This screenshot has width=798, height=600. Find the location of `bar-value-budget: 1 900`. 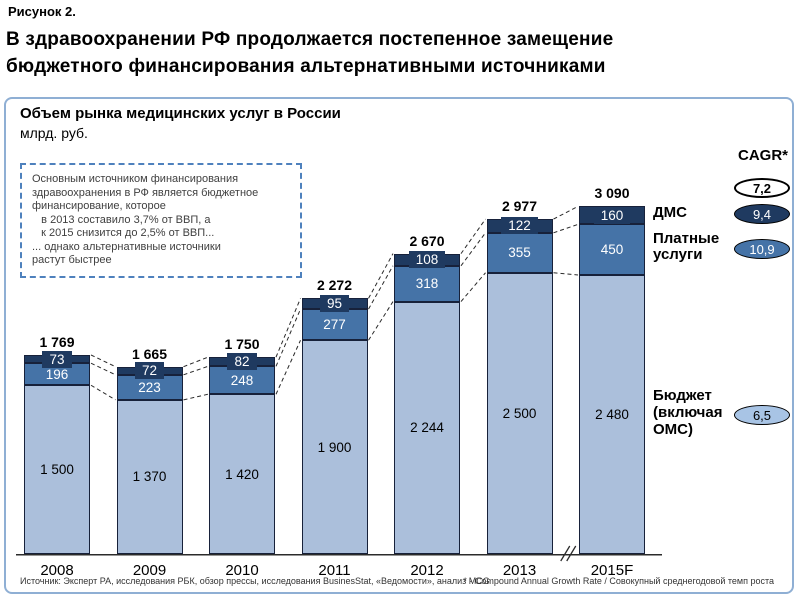

bar-value-budget: 1 900 is located at coordinates (334, 447).